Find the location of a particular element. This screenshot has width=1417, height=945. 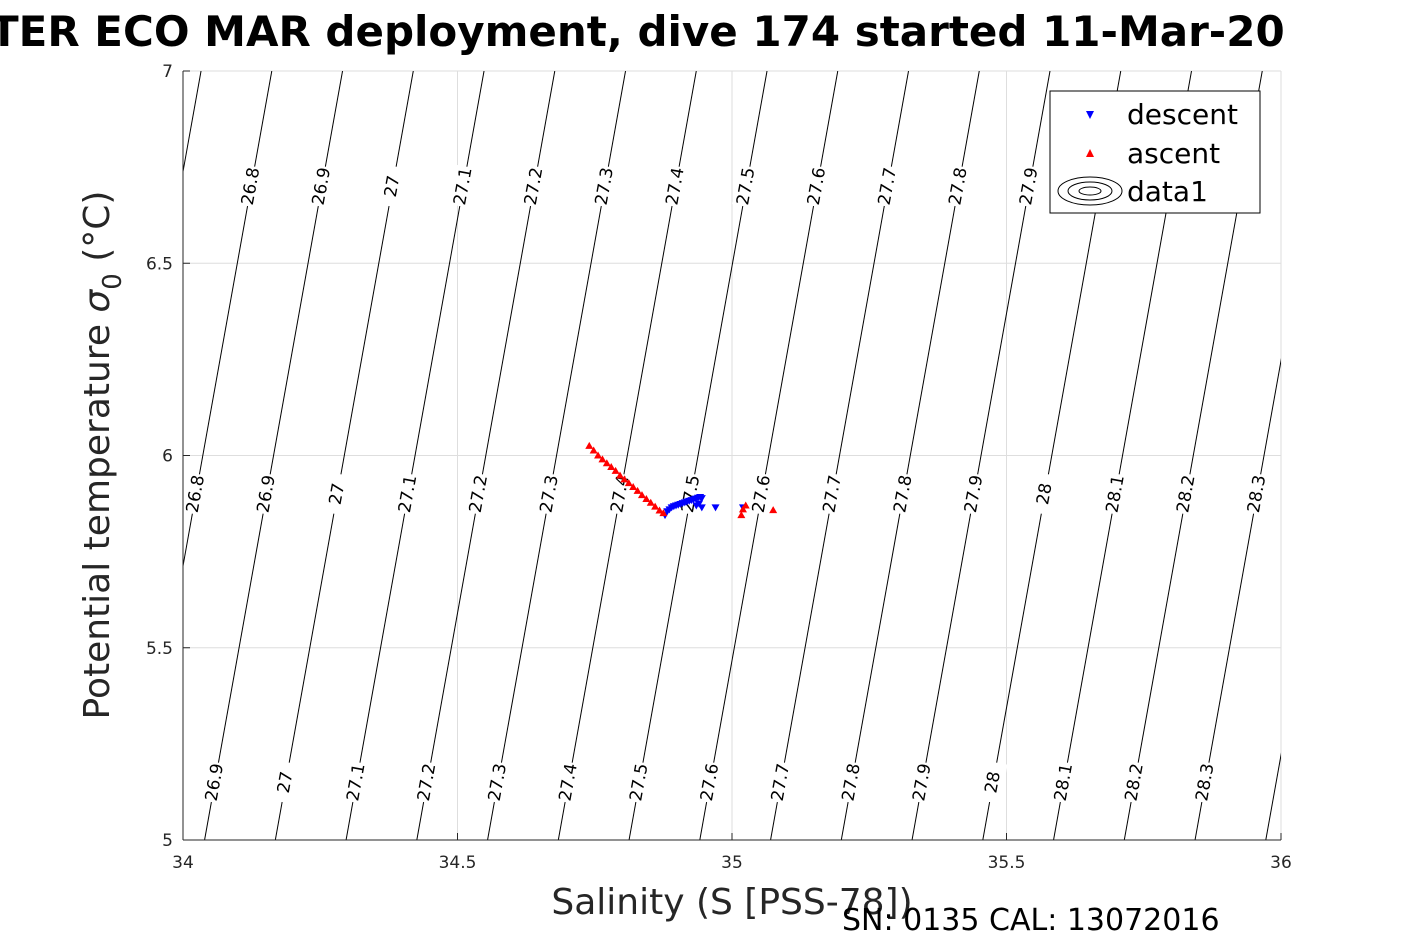

y-tick-labels: 5 5.5 6 6.5 7 is located at coordinates (159, 456).